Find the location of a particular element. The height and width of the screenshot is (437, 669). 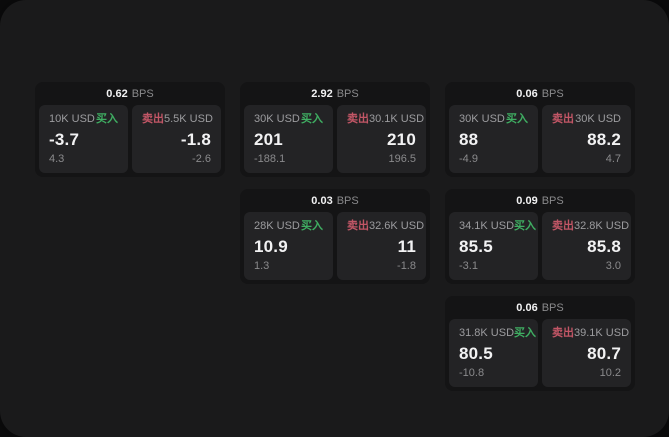

sell-price: 11 is located at coordinates (406, 246).